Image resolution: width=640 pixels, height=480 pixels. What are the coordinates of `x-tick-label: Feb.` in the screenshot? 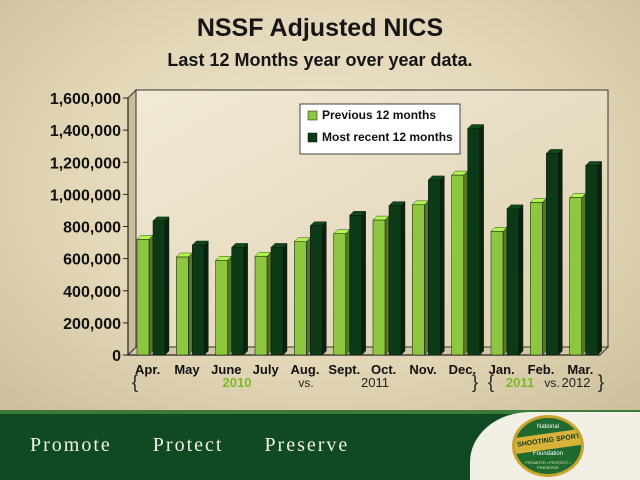 It's located at (541, 369).